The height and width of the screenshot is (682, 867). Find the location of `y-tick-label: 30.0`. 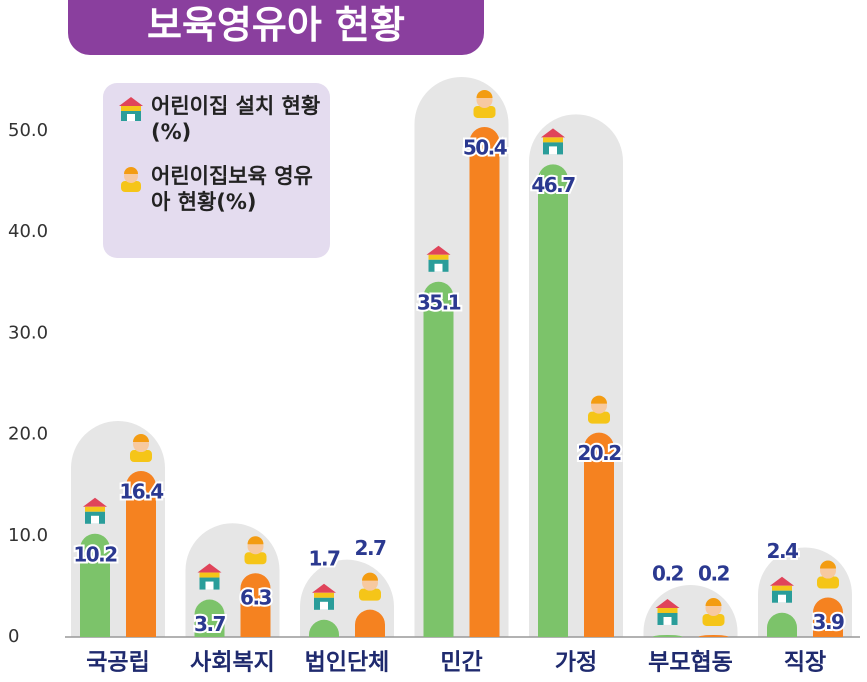

y-tick-label: 30.0 is located at coordinates (28, 332).